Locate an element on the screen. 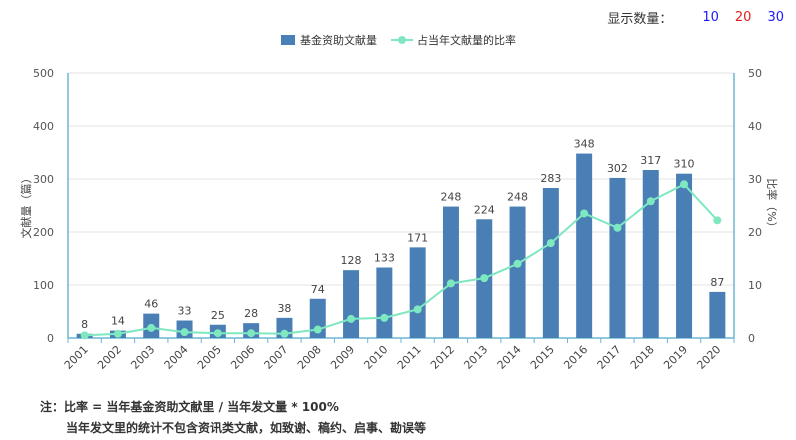 This screenshot has width=796, height=440. x-tick-label: 2019 is located at coordinates (675, 357).